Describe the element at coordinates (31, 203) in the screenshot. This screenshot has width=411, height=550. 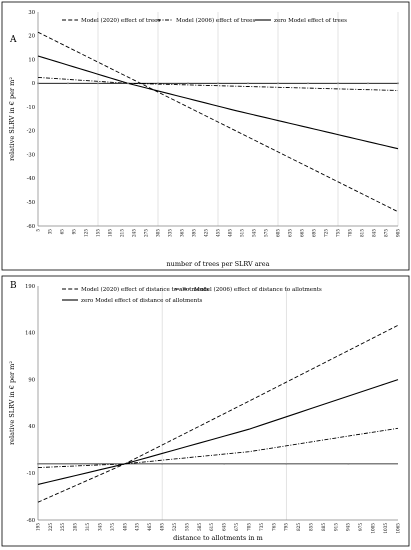
I see `y-tick-label: -50` at that location.